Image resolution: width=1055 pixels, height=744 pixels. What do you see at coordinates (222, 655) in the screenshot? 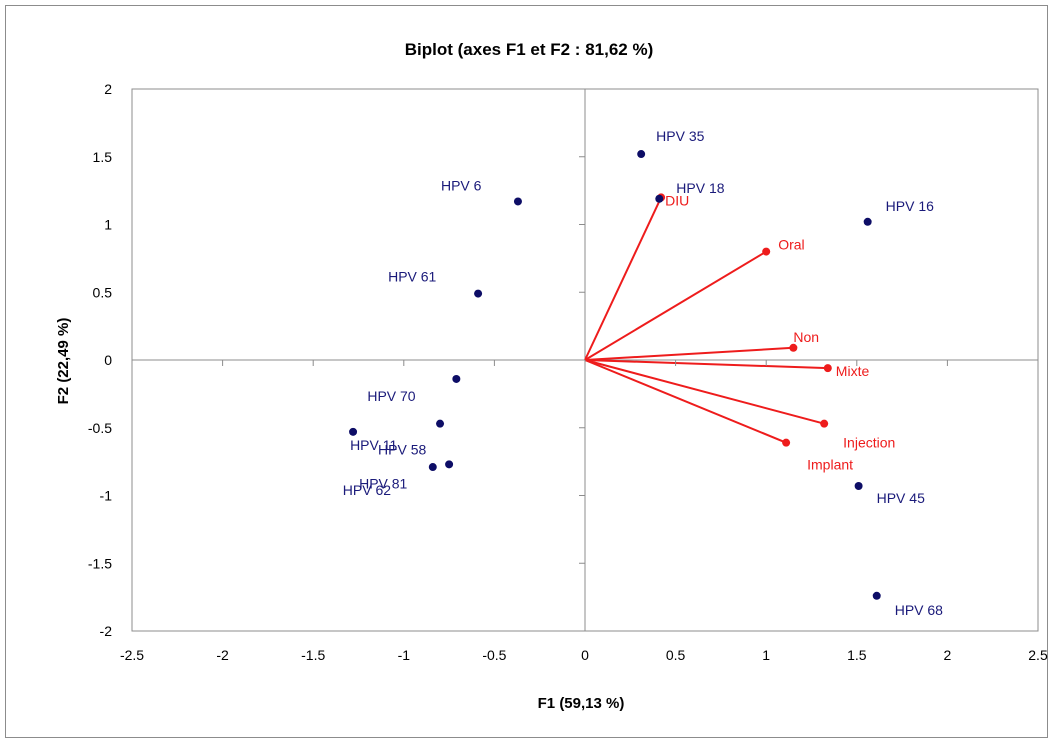
I see `x-tick-label: -2` at bounding box center [222, 655].